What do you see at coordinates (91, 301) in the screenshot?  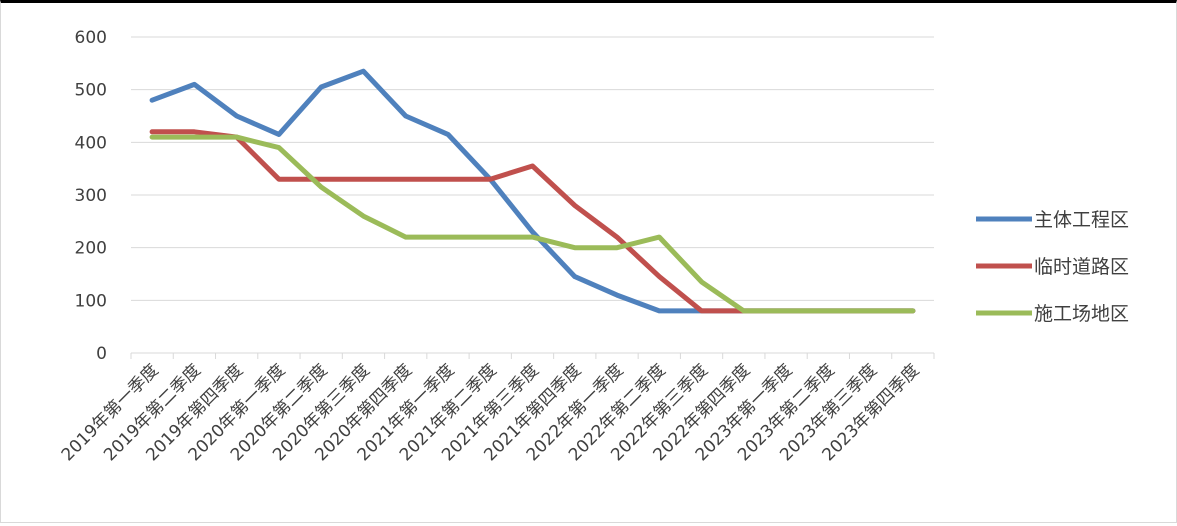 I see `y-tick-label: 100` at bounding box center [91, 301].